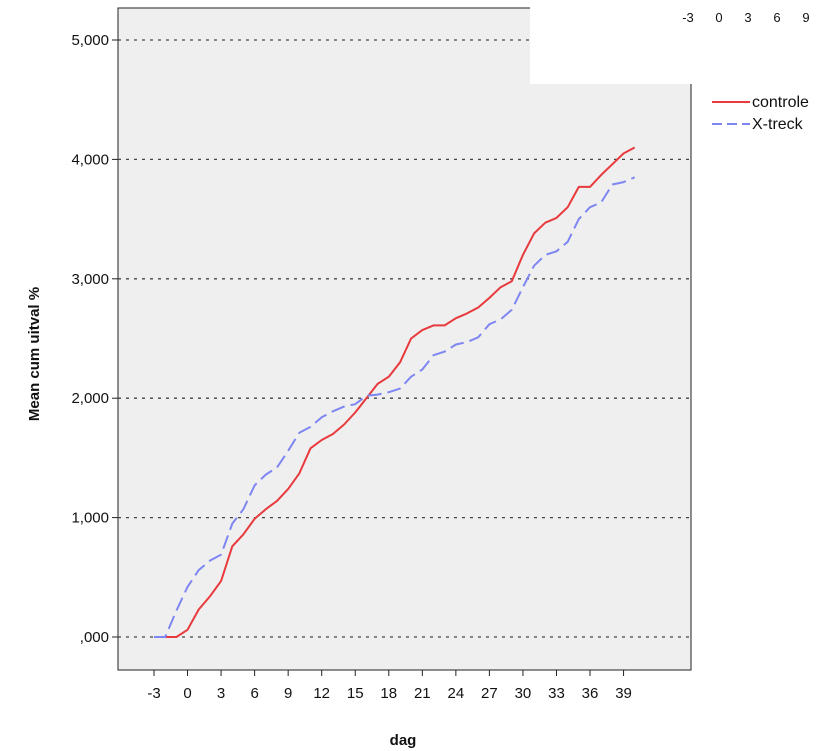 This screenshot has height=751, width=839. What do you see at coordinates (90, 279) in the screenshot?
I see `y-tick-label: 3,000` at bounding box center [90, 279].